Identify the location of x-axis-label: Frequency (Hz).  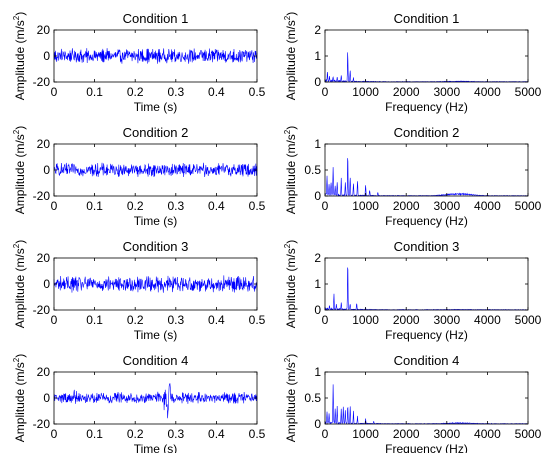
(426, 107).